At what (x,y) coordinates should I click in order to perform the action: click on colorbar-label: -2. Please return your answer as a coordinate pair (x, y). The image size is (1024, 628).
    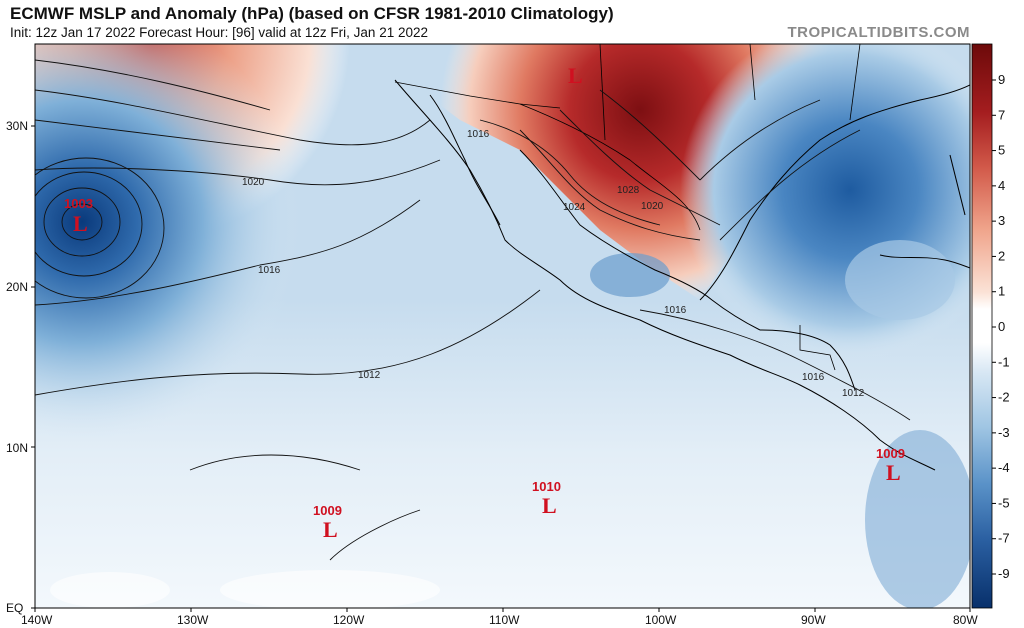
    Looking at the image, I should click on (1004, 397).